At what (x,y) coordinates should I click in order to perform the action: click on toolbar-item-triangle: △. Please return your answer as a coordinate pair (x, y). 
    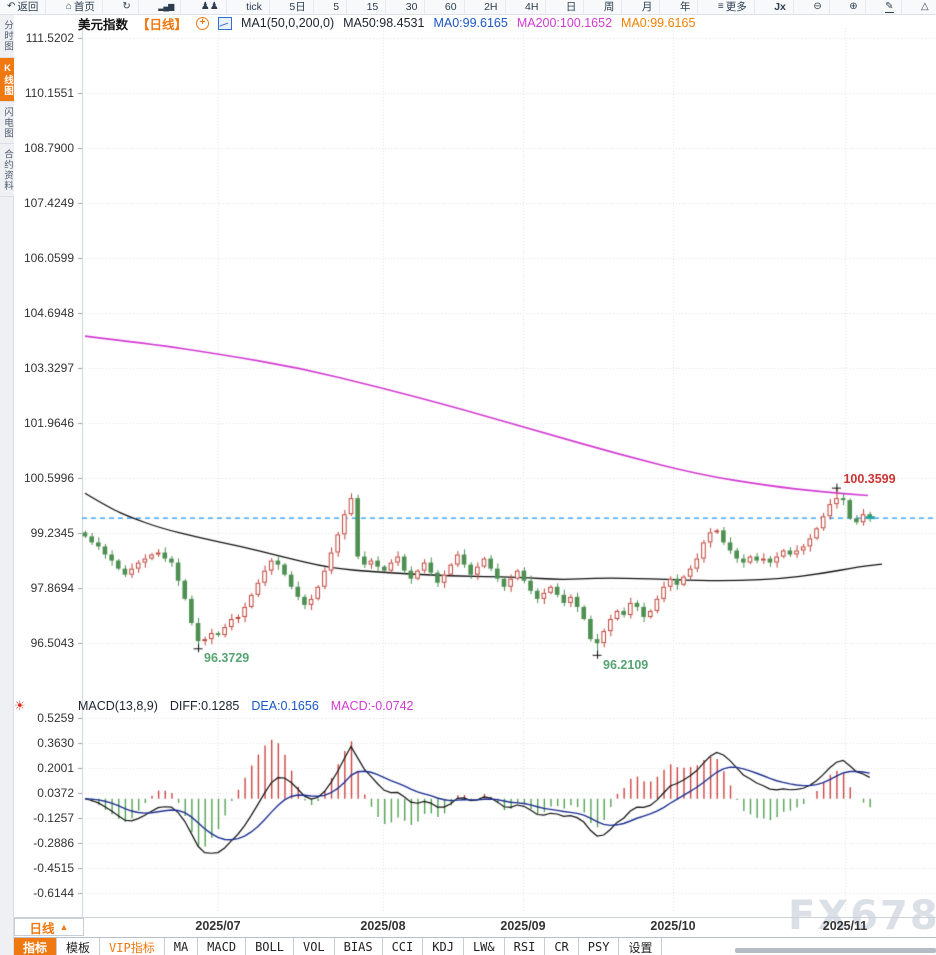
    Looking at the image, I should click on (925, 7).